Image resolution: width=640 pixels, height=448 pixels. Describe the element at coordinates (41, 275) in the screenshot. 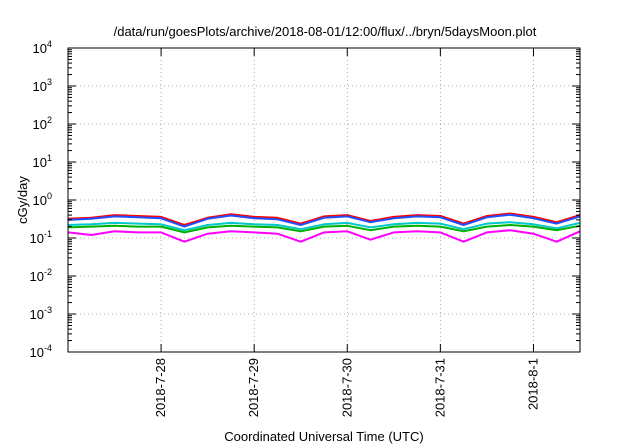

I see `y-tick-label: 10⁻²` at that location.